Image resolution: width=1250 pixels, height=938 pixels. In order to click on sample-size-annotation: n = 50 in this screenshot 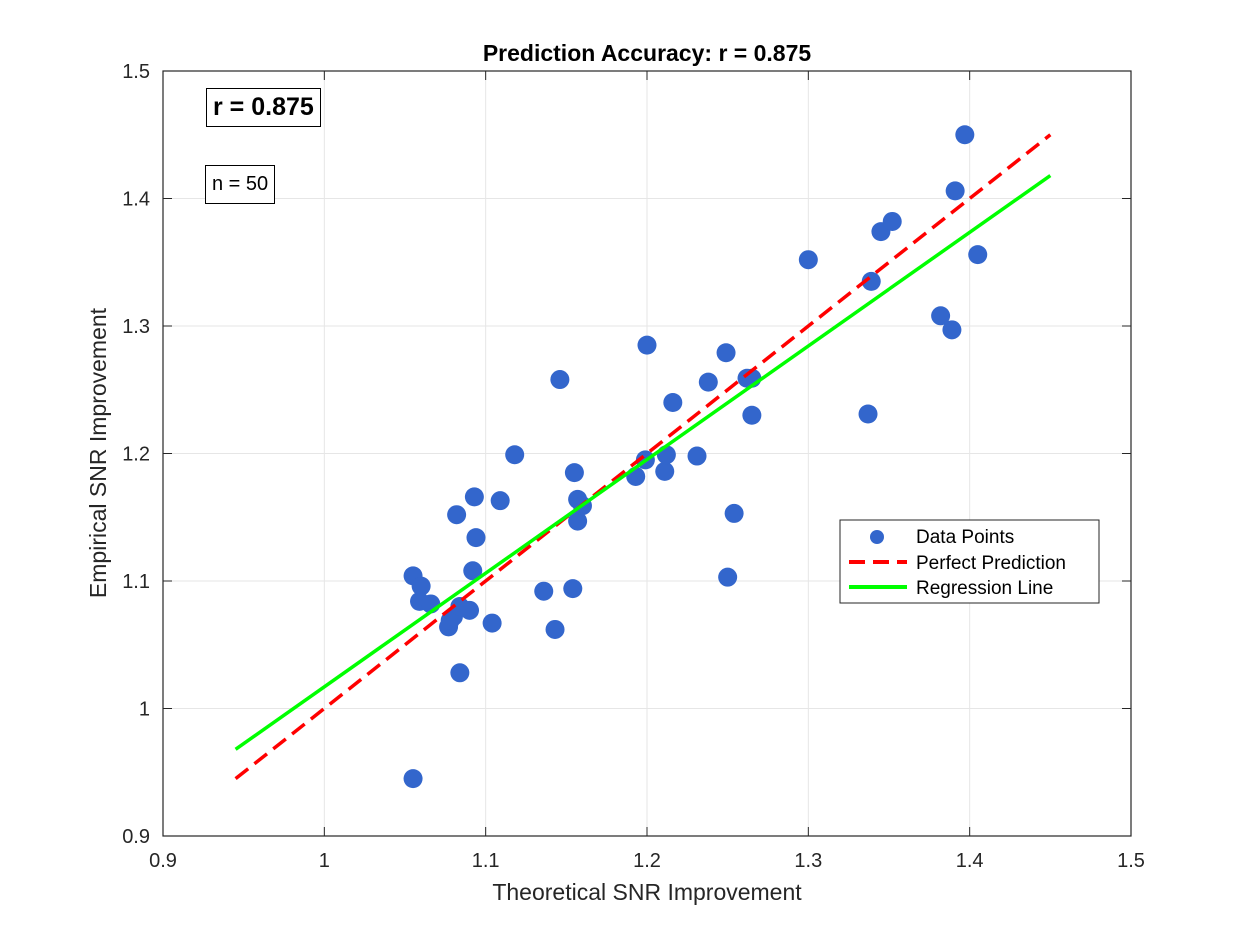, I will do `click(240, 184)`.